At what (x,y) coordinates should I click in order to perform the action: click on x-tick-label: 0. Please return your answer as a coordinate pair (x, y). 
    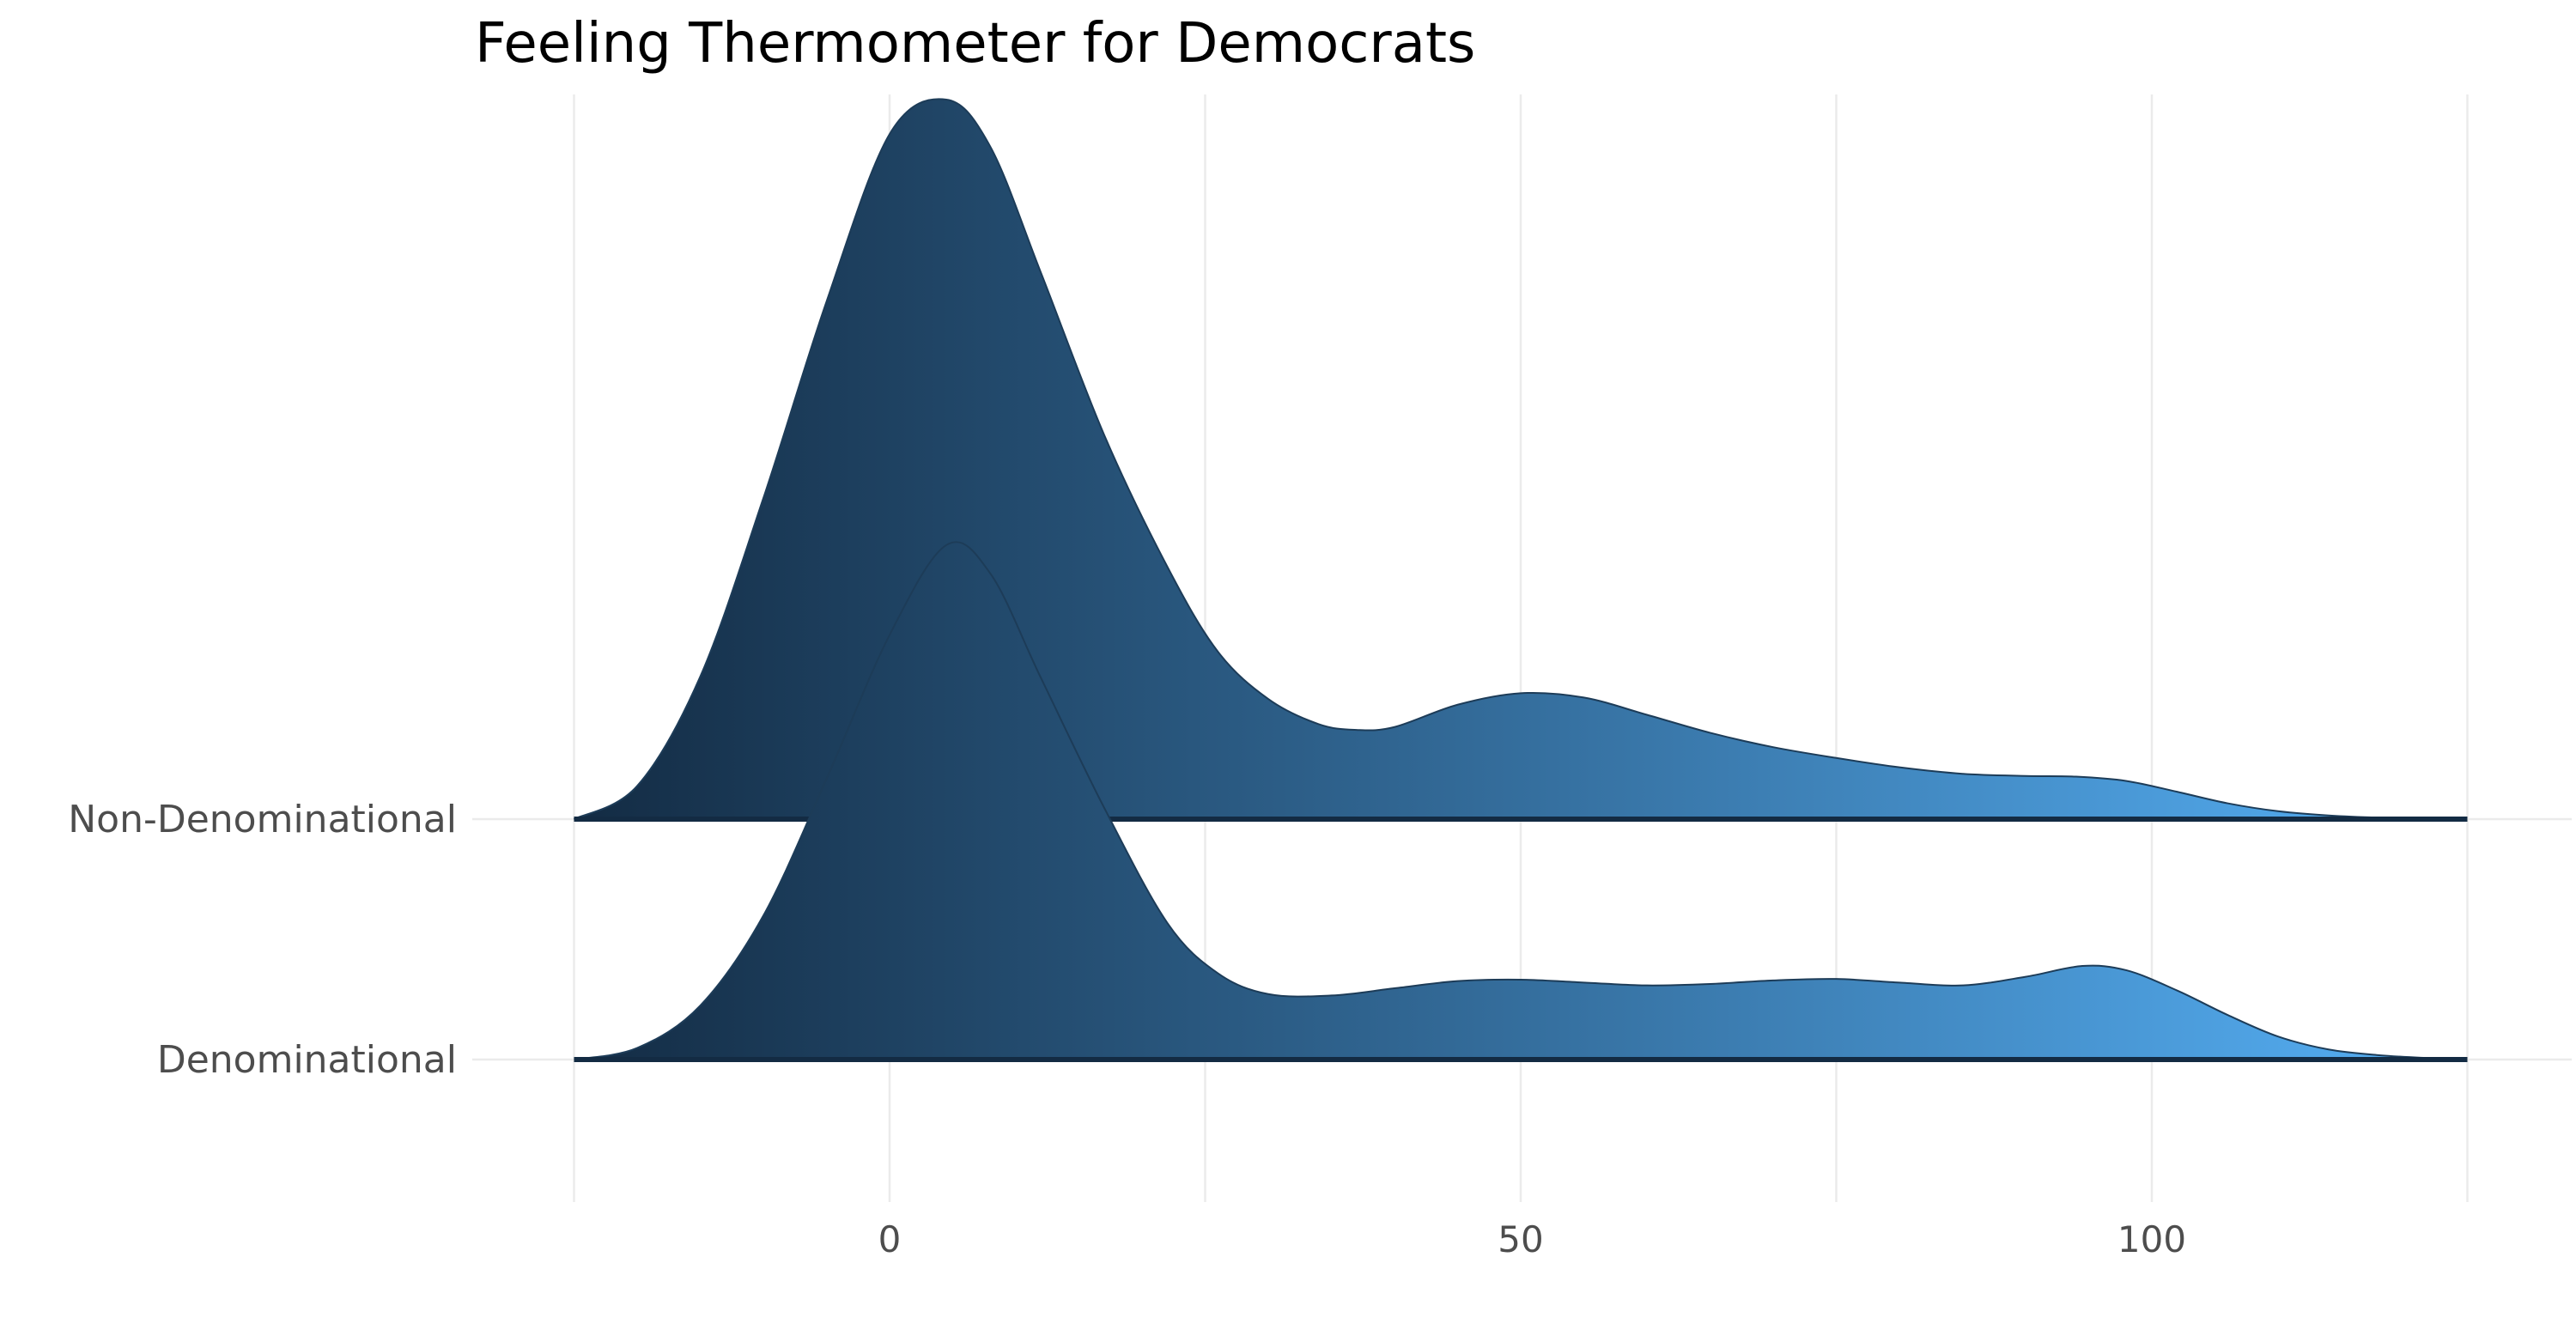
    Looking at the image, I should click on (890, 1239).